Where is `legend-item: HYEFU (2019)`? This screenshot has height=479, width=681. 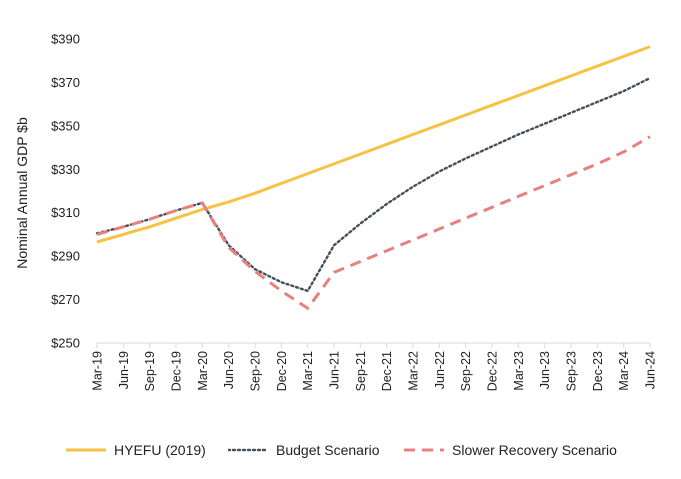 legend-item: HYEFU (2019) is located at coordinates (136, 450).